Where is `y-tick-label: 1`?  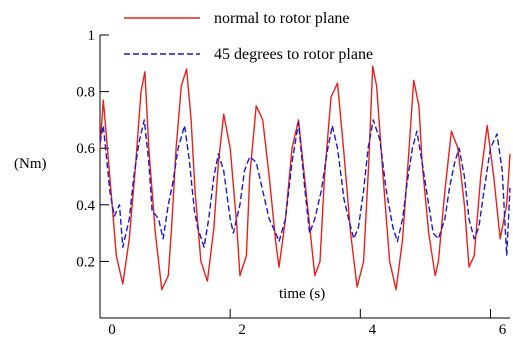
y-tick-label: 1 is located at coordinates (92, 36).